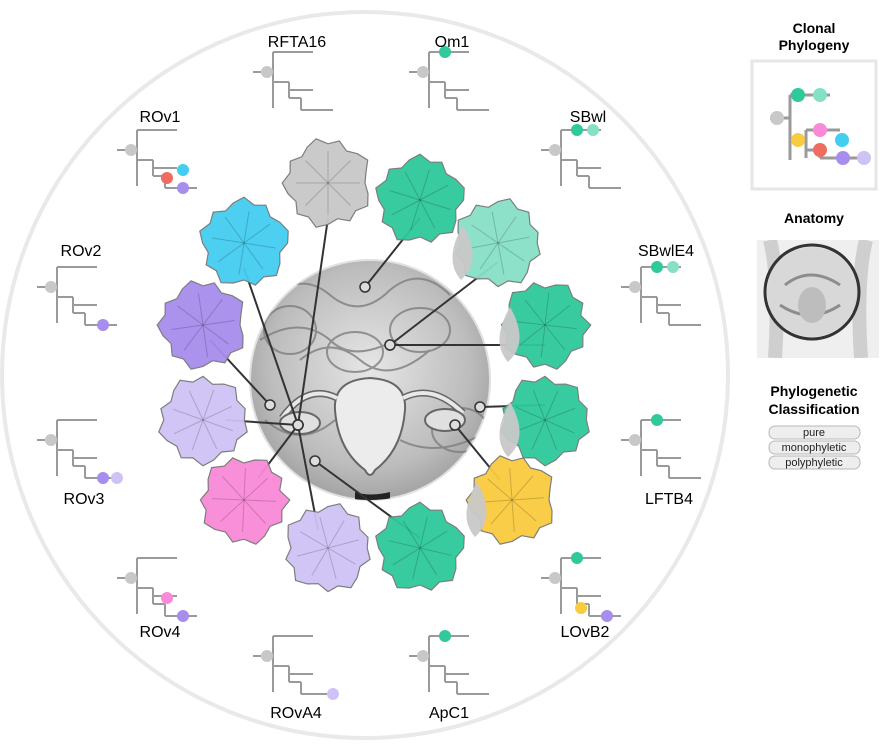 The width and height of the screenshot is (880, 750). I want to click on clone-node-yellow, so click(581, 608).